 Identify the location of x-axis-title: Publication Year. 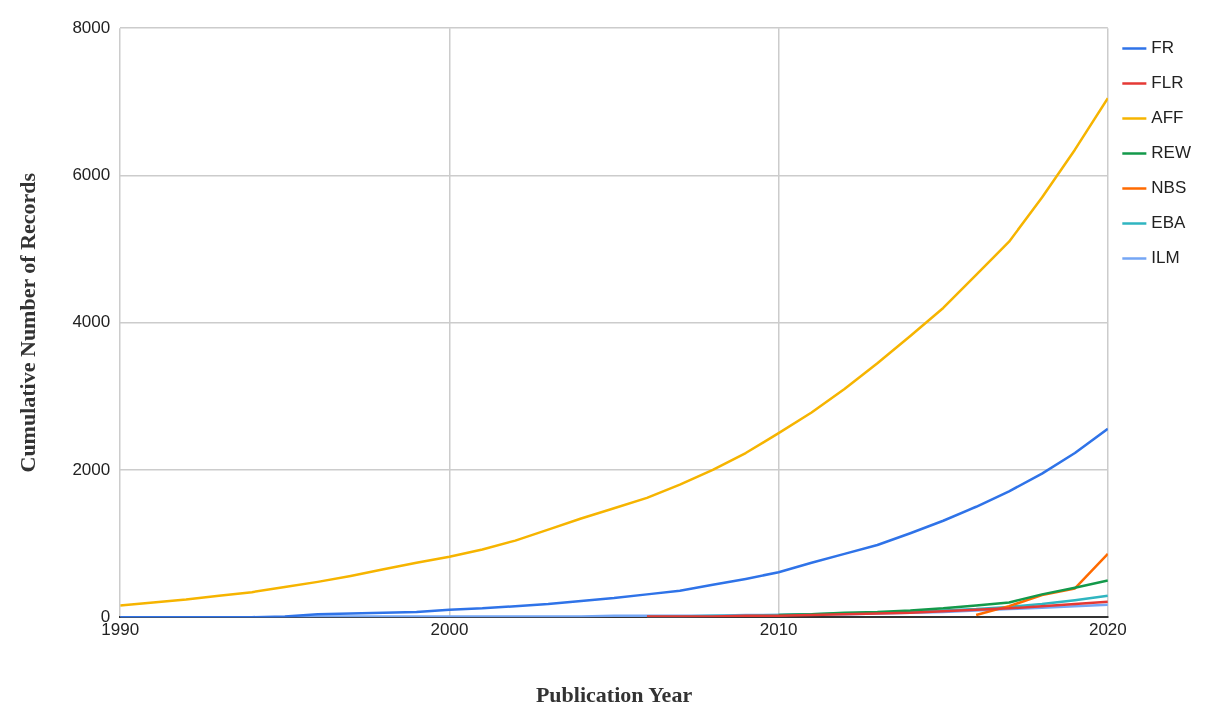
(614, 695).